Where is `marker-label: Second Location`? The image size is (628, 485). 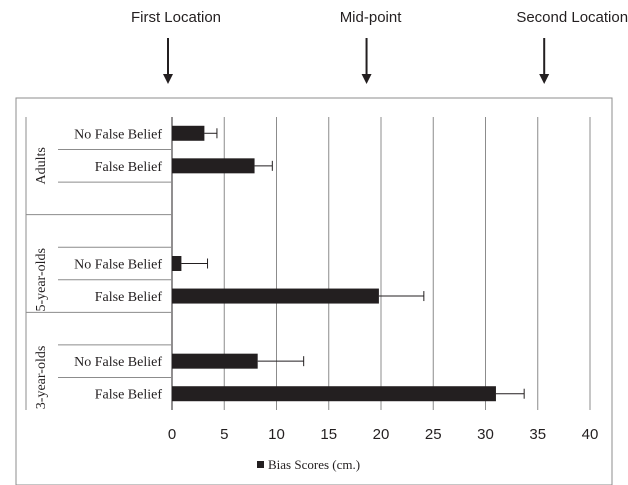
marker-label: Second Location is located at coordinates (572, 17).